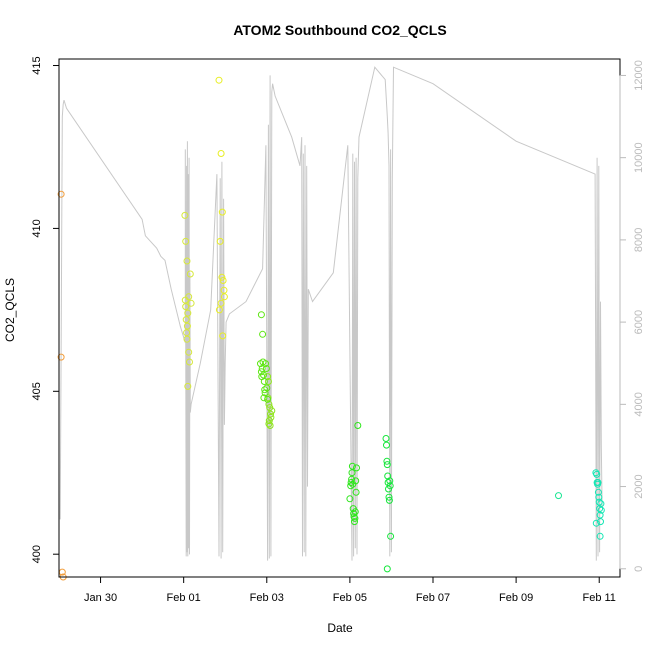 The height and width of the screenshot is (650, 650). I want to click on x-axis-label: Date, so click(340, 628).